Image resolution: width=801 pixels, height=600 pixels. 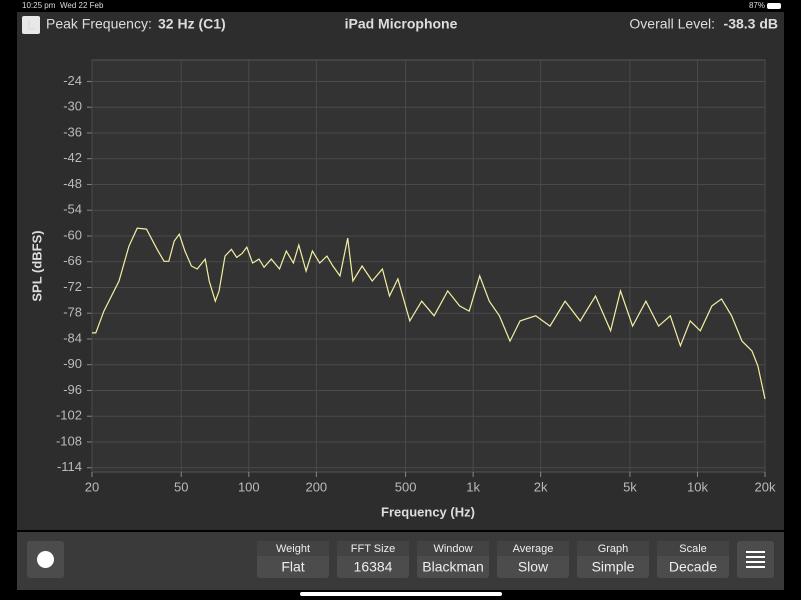 What do you see at coordinates (192, 24) in the screenshot?
I see `peak-value: 32 Hz (C1)` at bounding box center [192, 24].